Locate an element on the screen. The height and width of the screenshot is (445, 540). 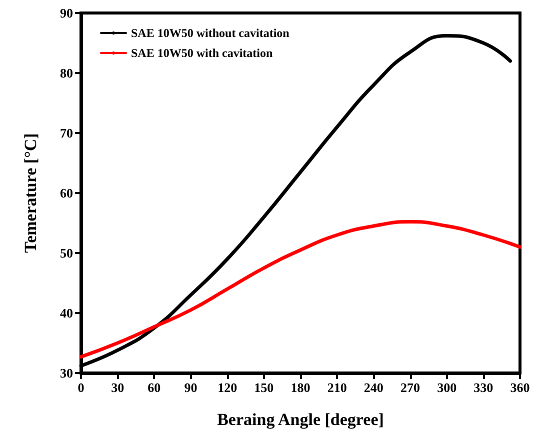
y-tick-label: 90 is located at coordinates (66, 13).